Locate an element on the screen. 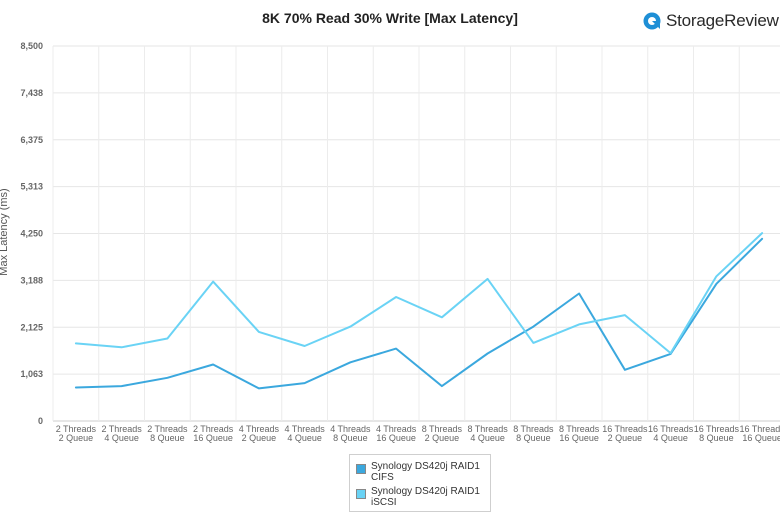  y-tick-label: 7,438 is located at coordinates (31, 93).